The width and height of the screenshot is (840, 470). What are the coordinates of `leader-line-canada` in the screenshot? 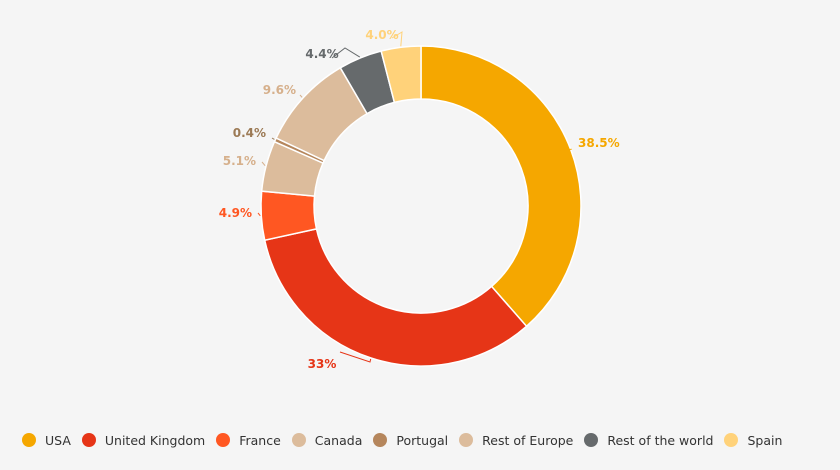 It's located at (263, 164).